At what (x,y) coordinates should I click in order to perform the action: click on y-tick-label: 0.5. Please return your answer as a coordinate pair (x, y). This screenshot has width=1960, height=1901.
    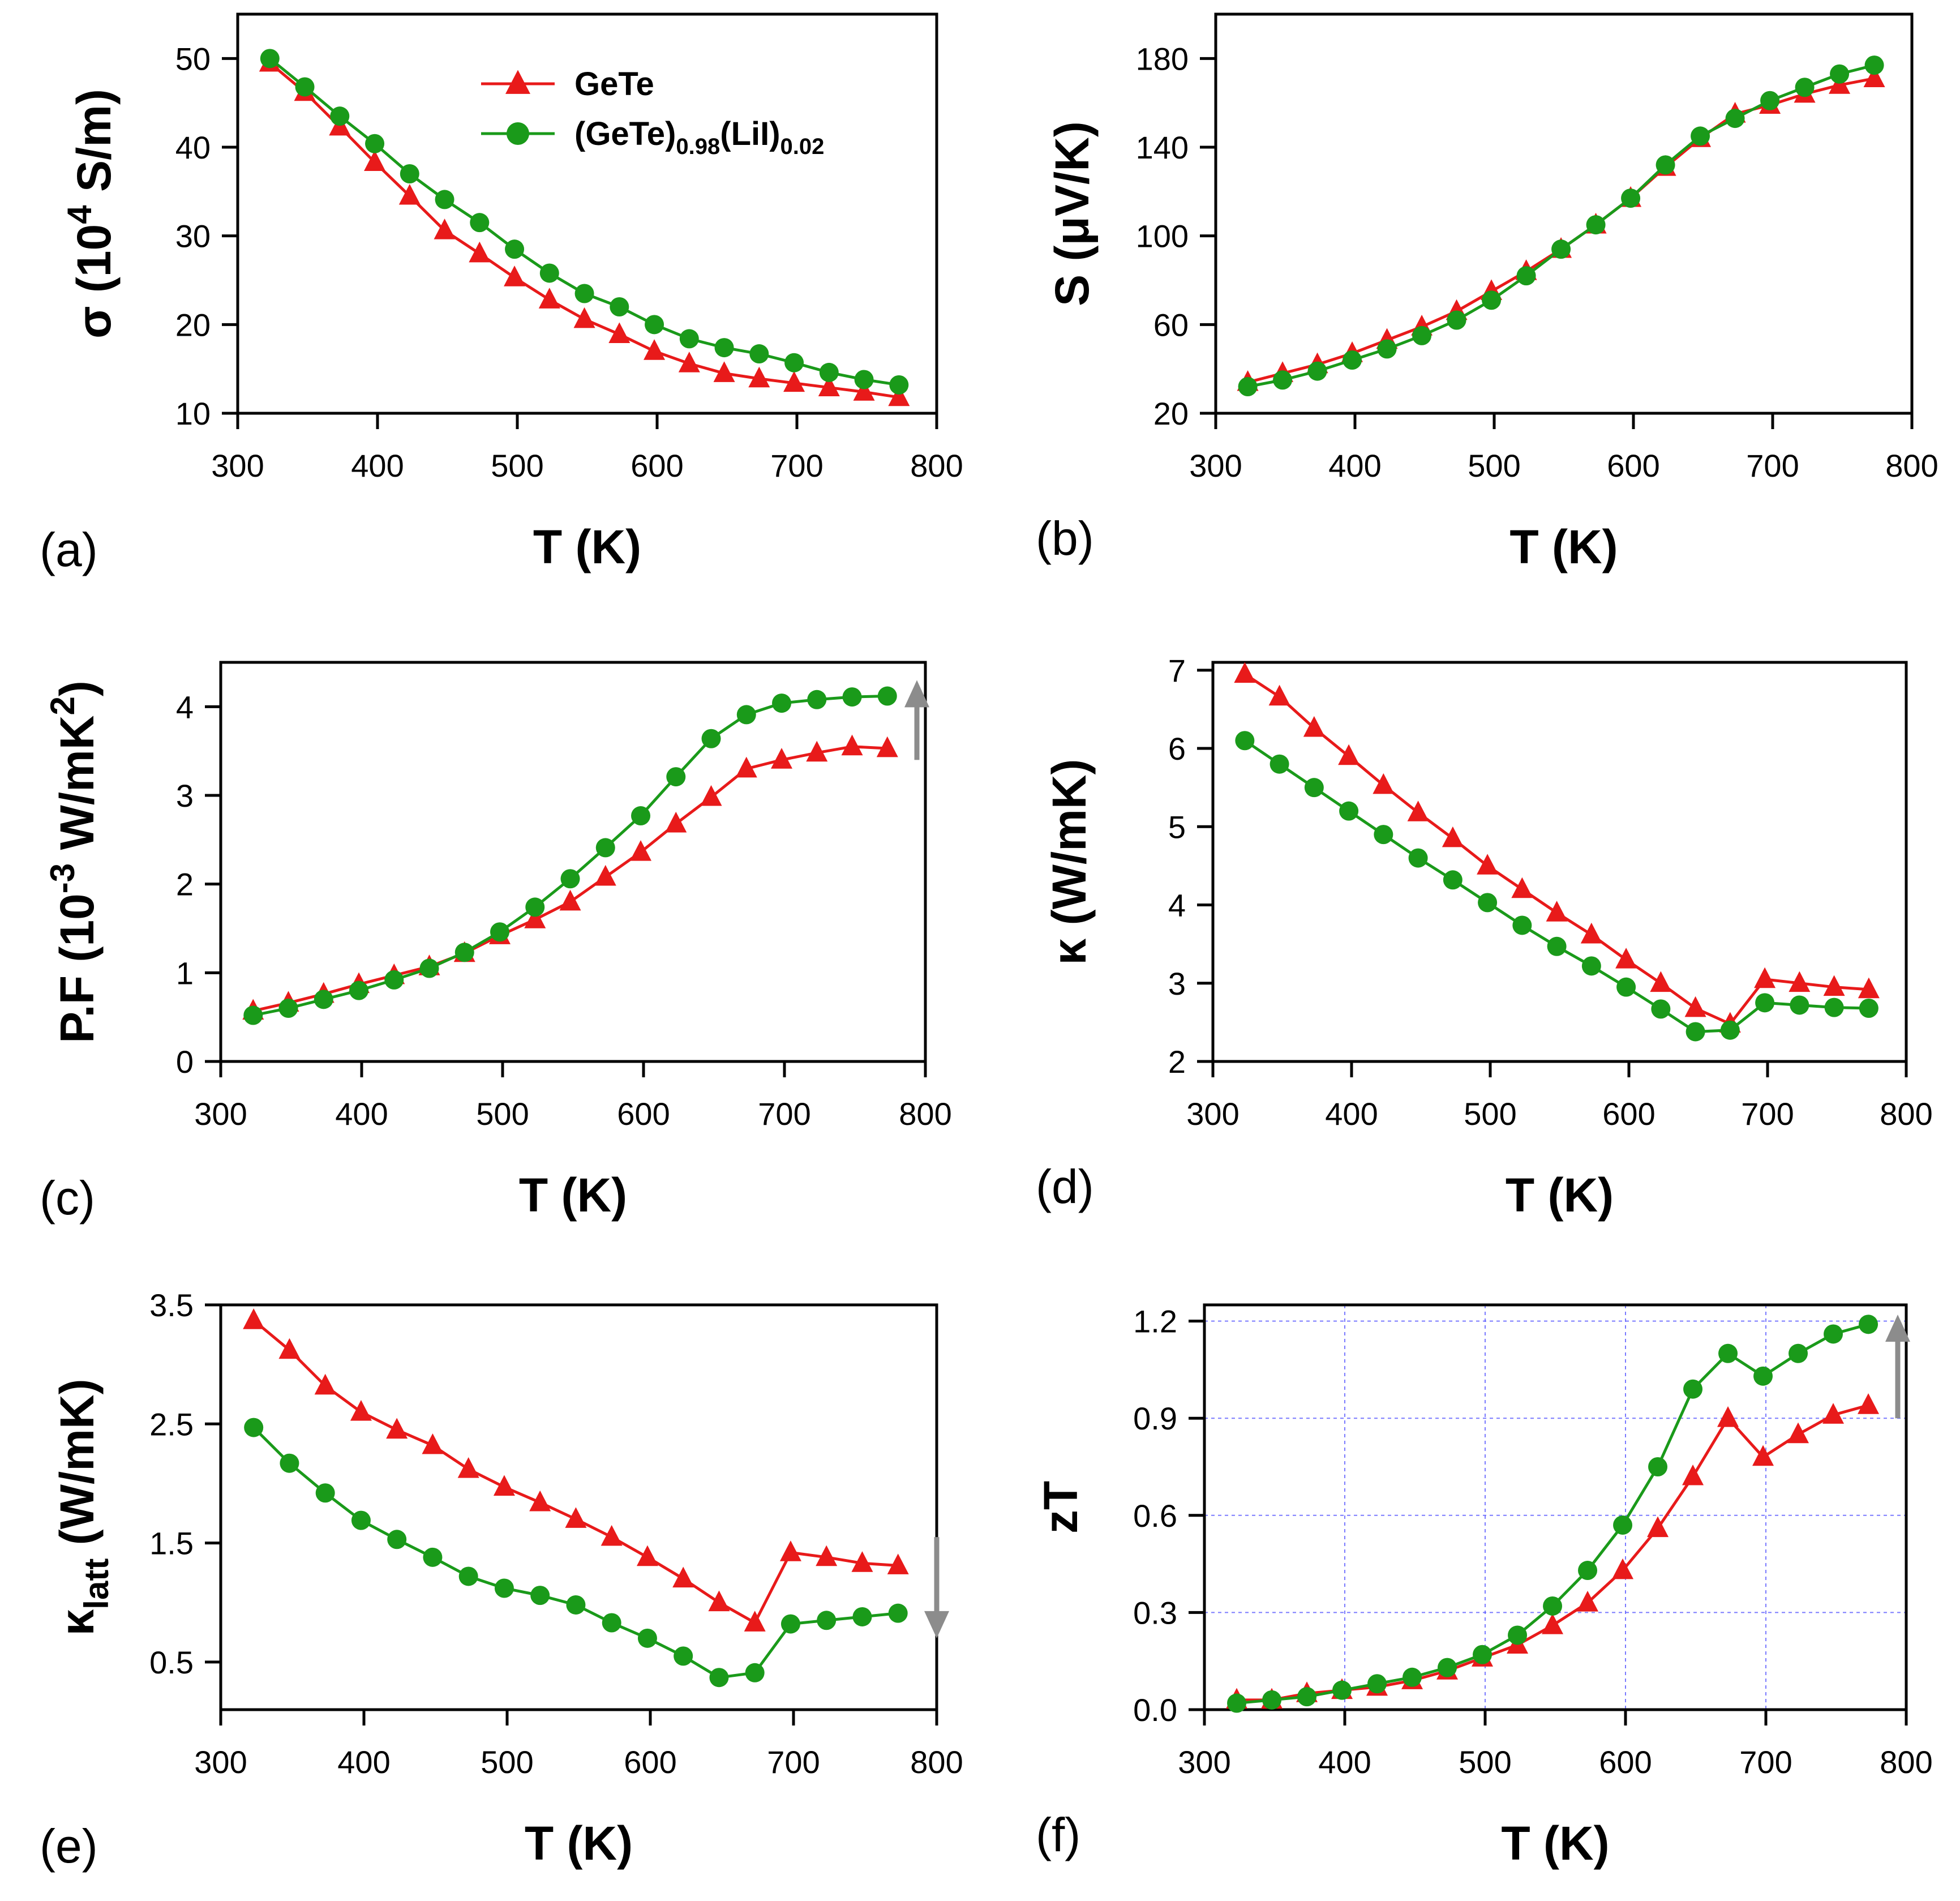
    Looking at the image, I should click on (171, 1663).